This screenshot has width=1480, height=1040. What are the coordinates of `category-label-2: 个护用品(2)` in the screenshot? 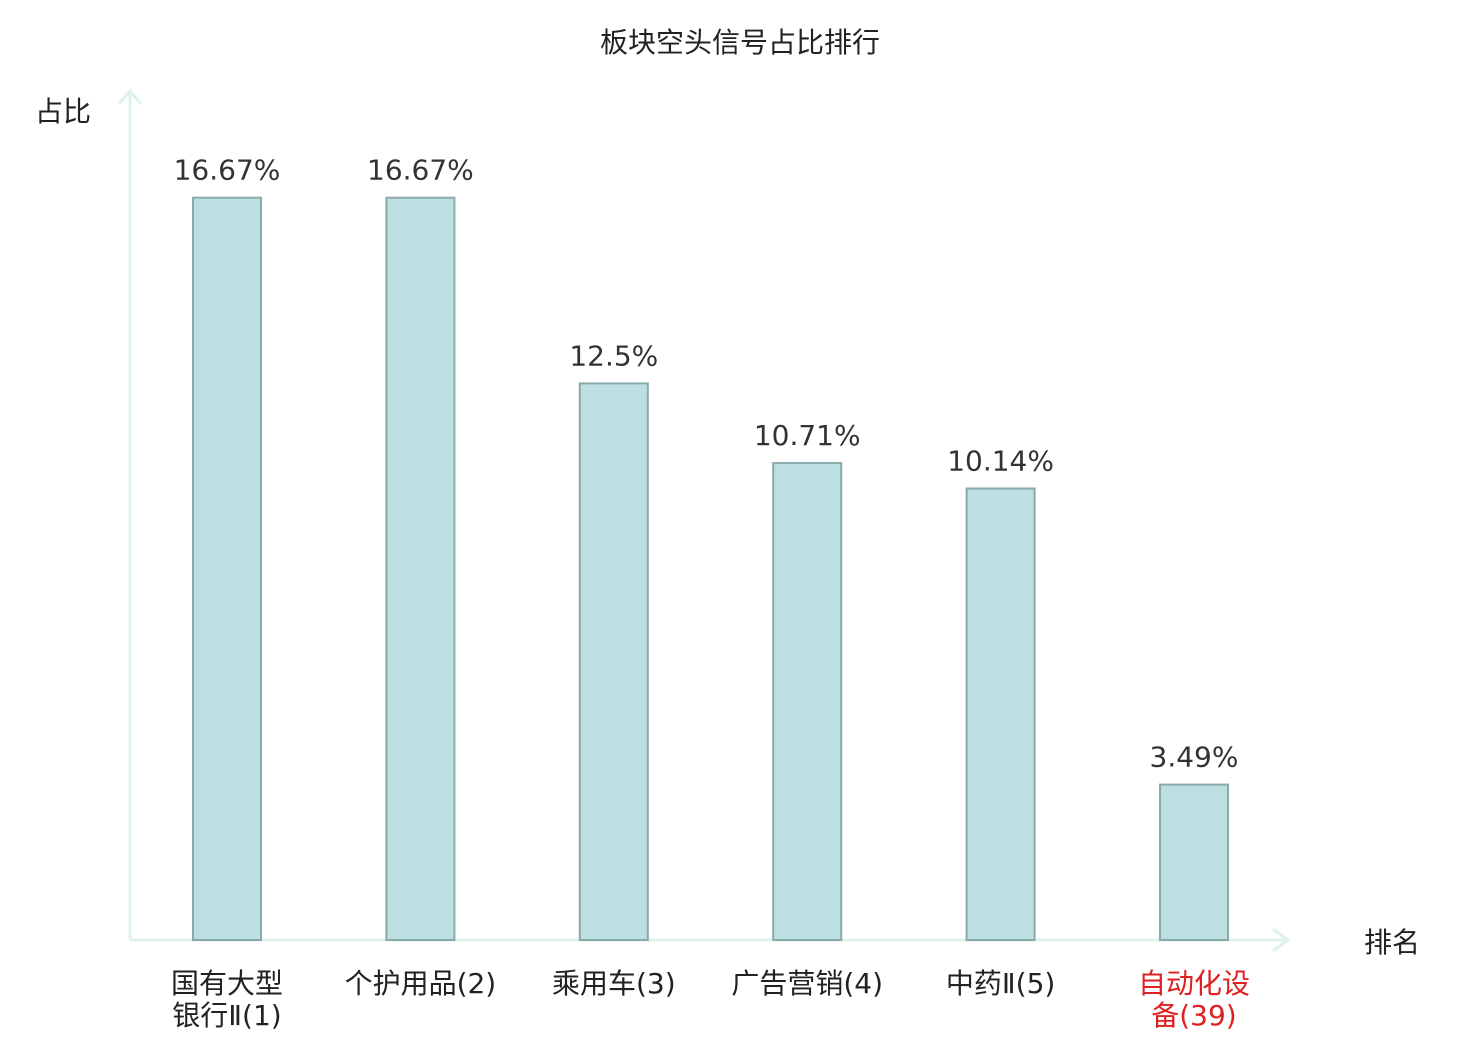 It's located at (421, 983).